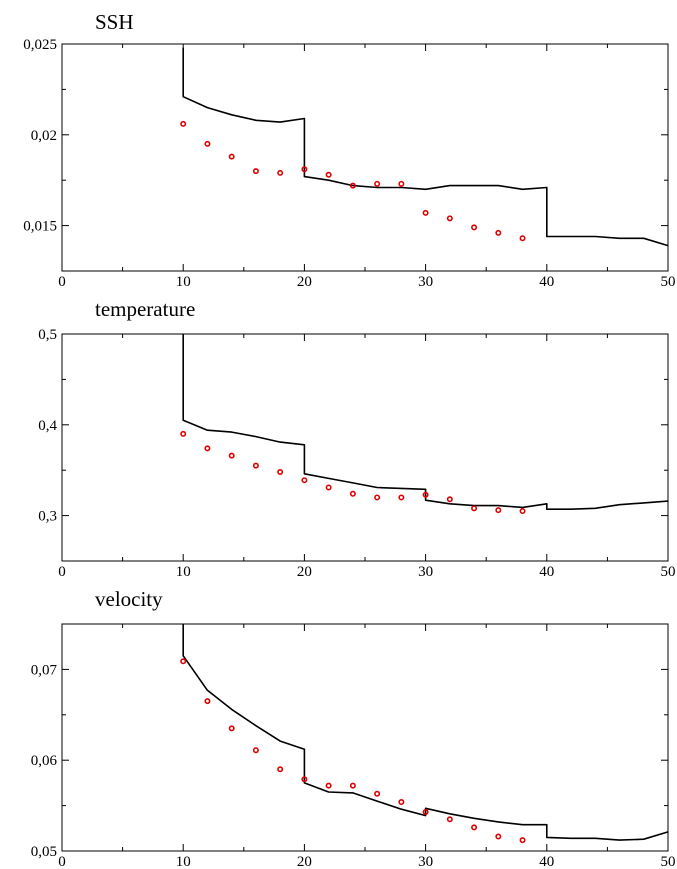 The image size is (677, 869). What do you see at coordinates (183, 572) in the screenshot?
I see `temperature-x-tick-label: 10` at bounding box center [183, 572].